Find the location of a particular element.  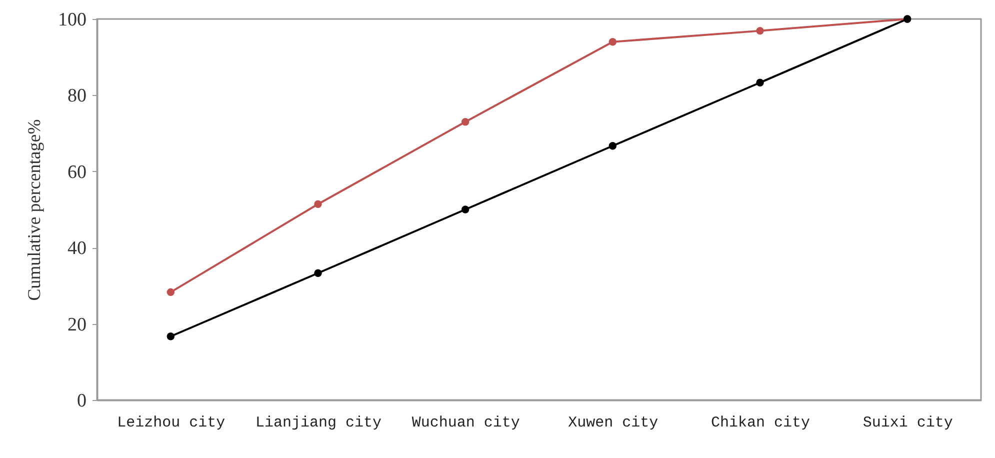

x-tick-label: Chikan city is located at coordinates (760, 423).